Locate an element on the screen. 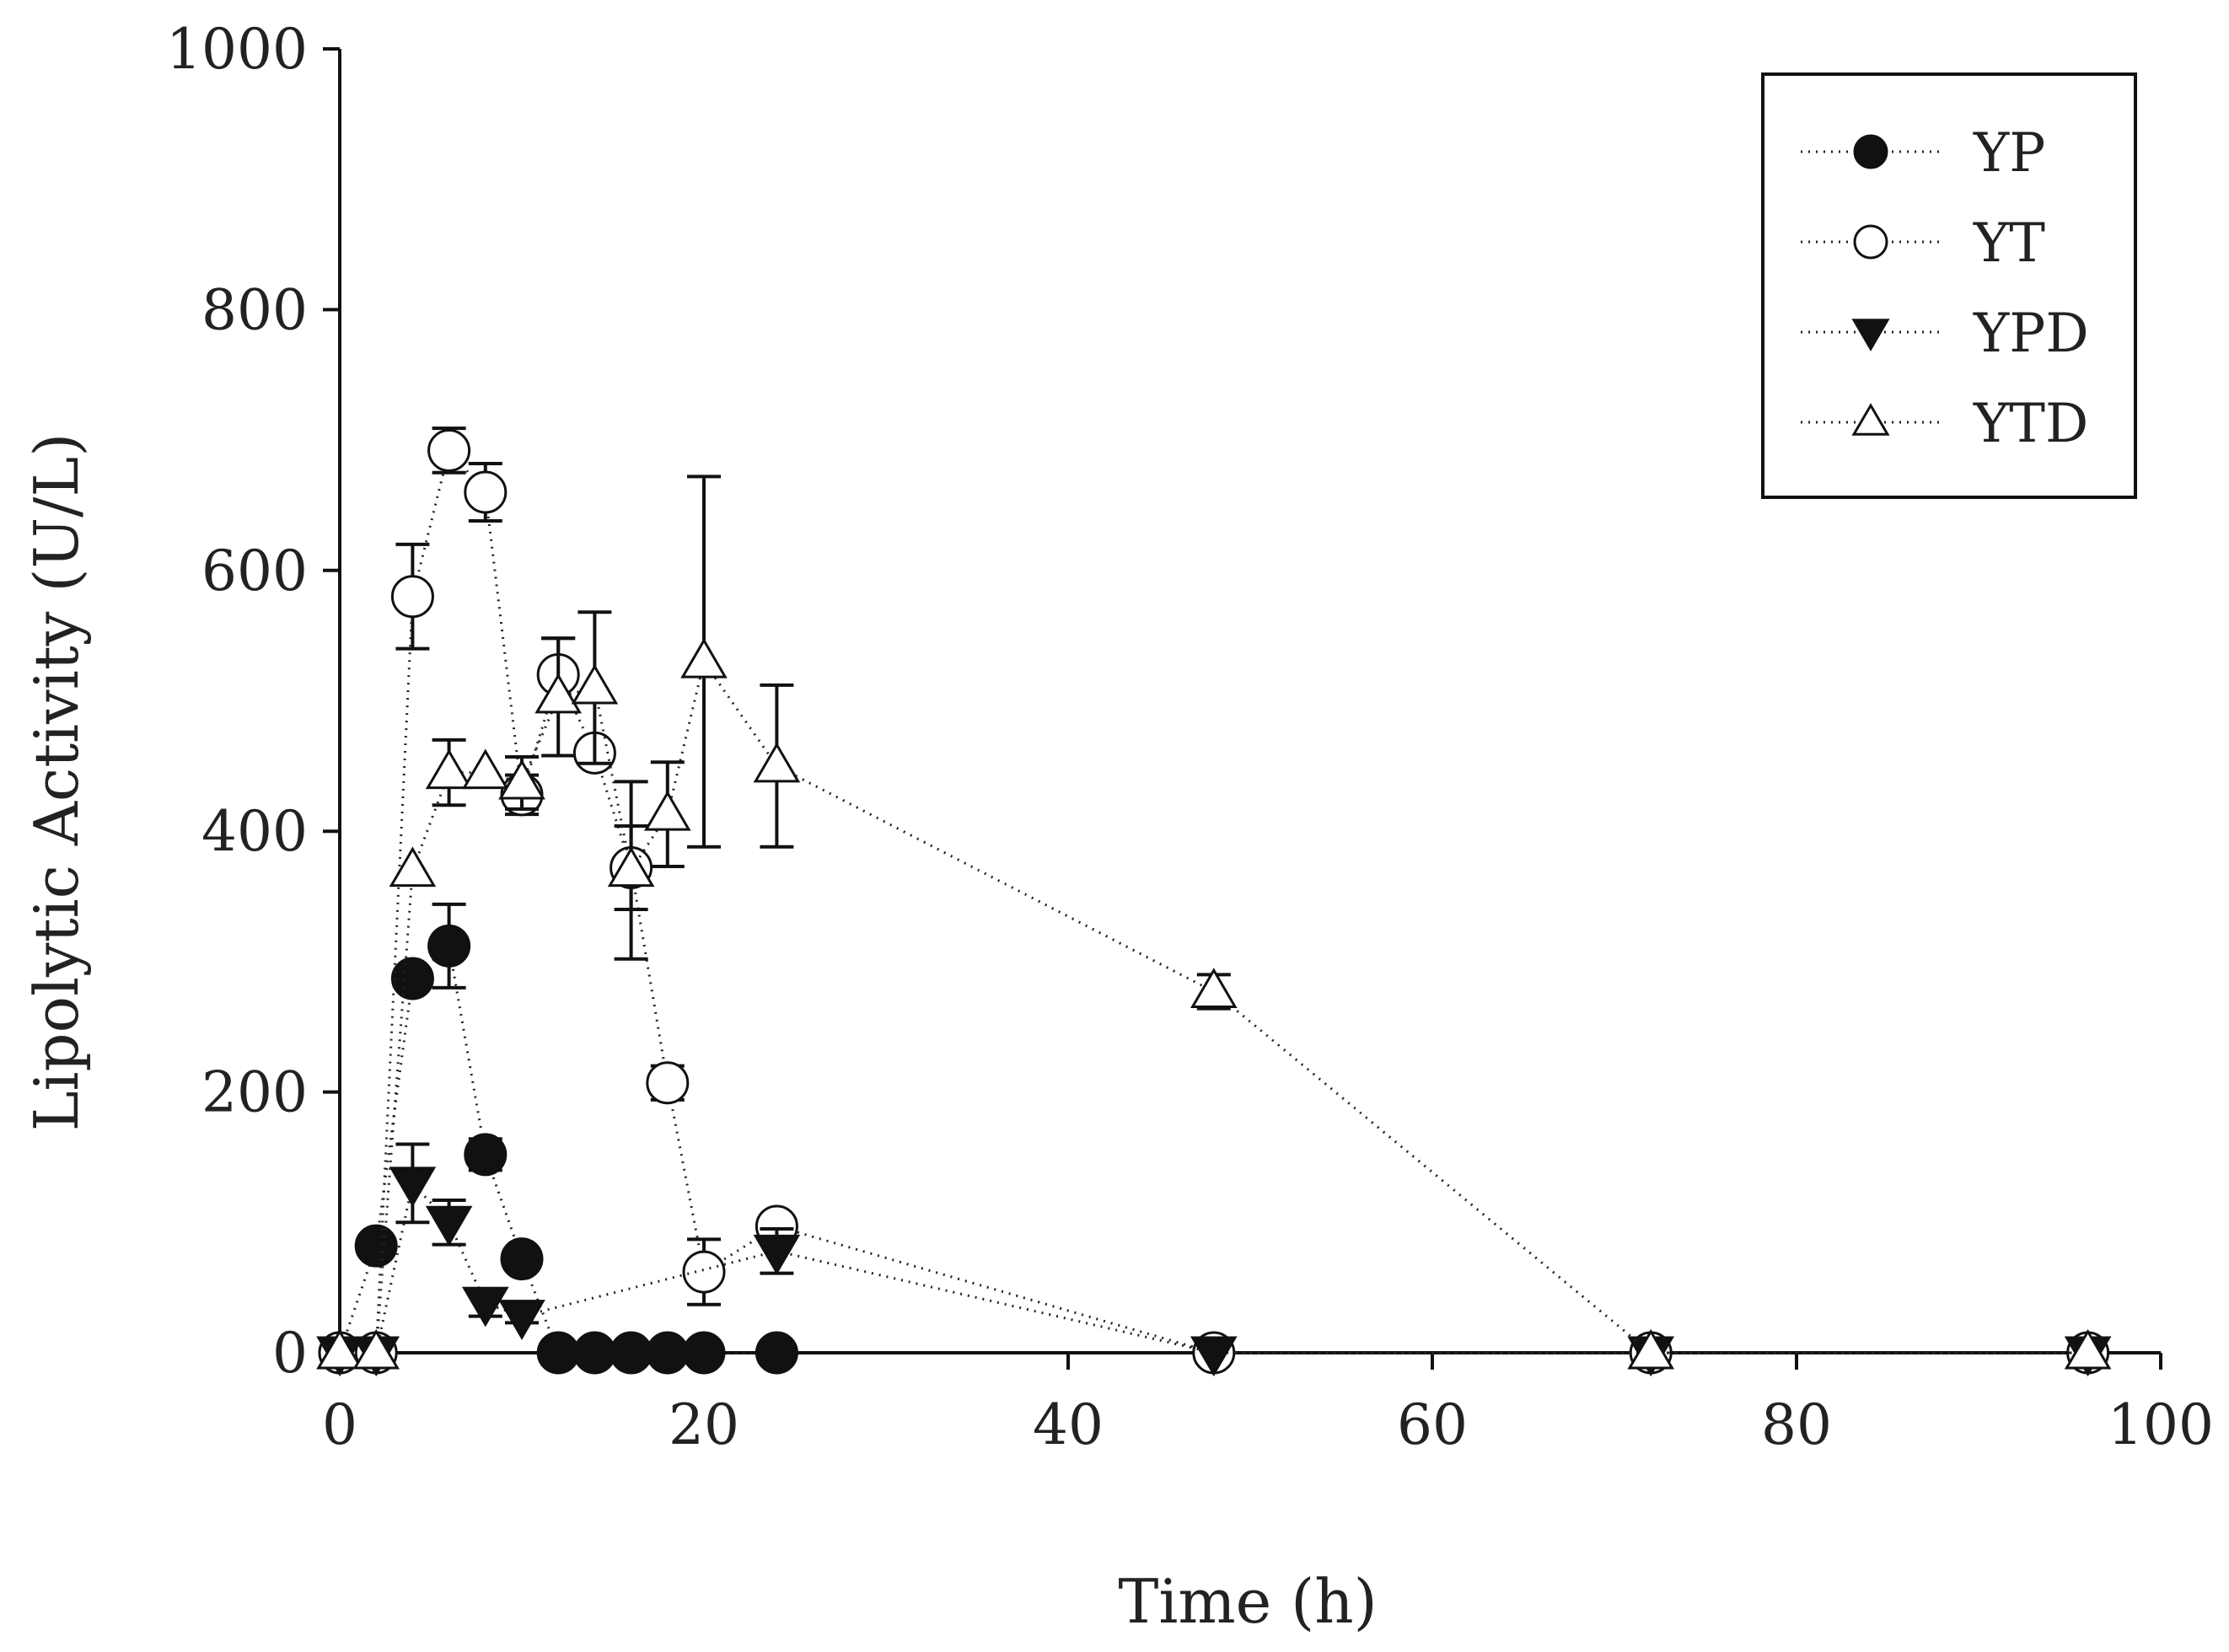  y-tick-label: 1000 is located at coordinates (237, 49).